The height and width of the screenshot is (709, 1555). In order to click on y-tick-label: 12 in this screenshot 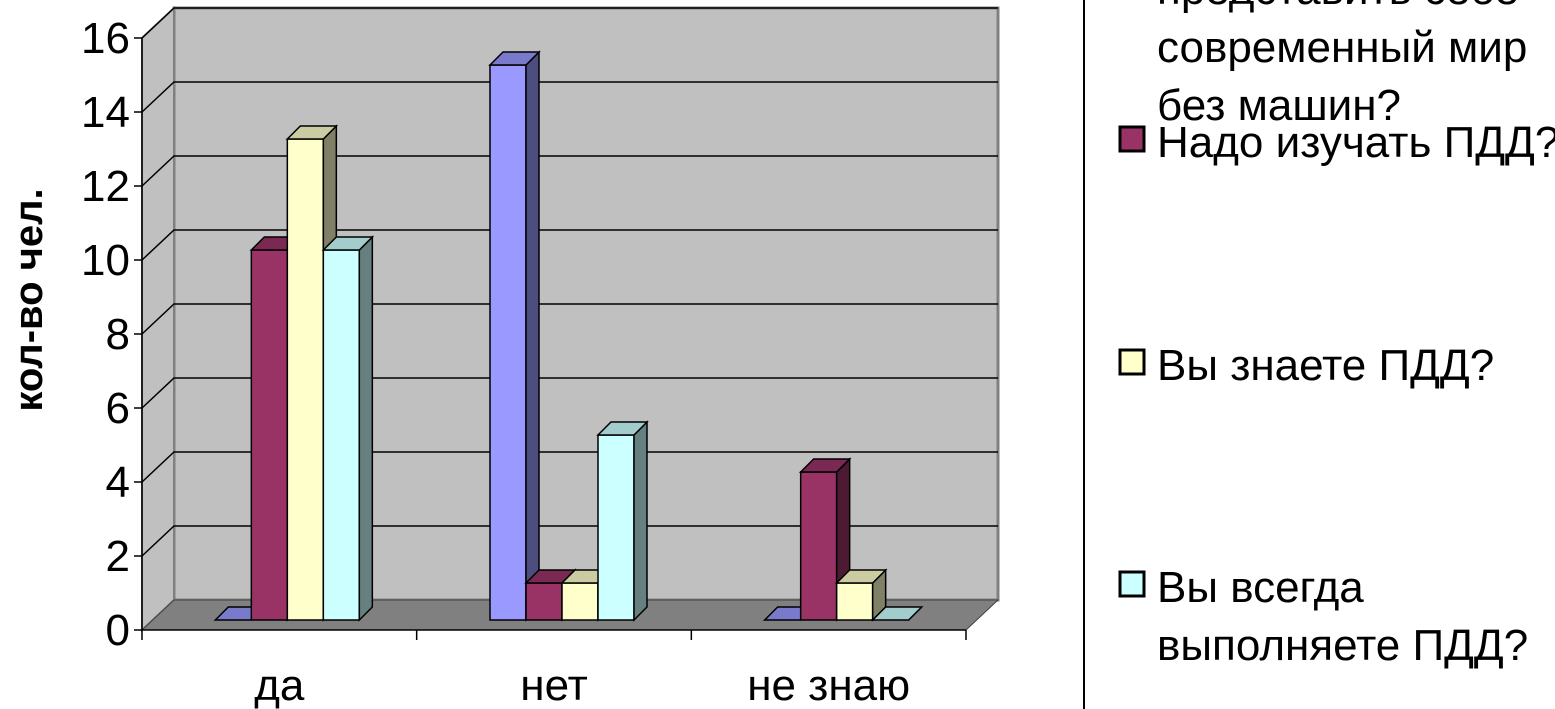, I will do `click(105, 186)`.